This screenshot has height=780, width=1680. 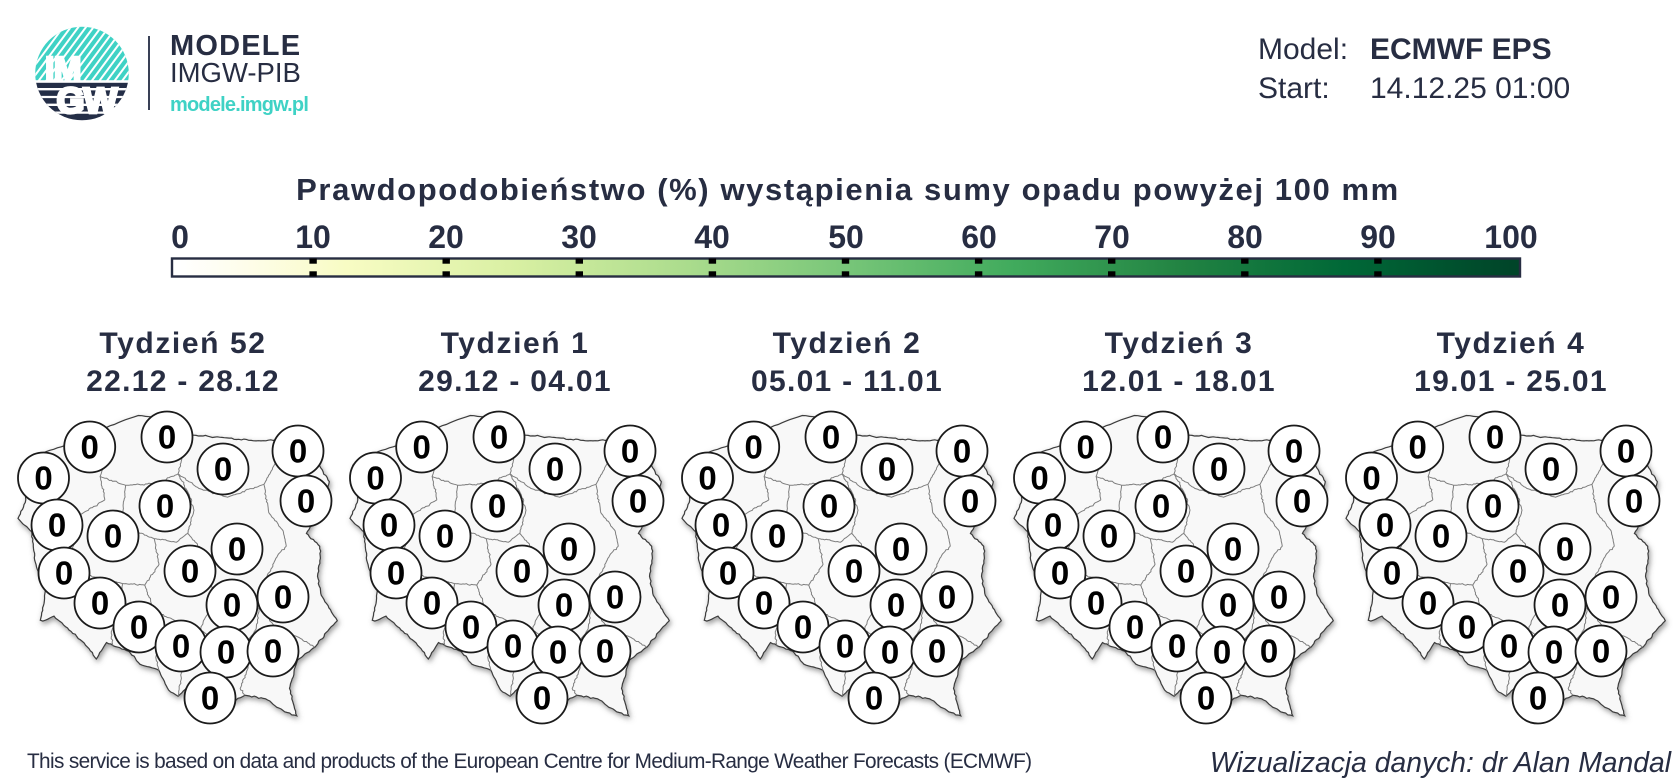 What do you see at coordinates (87, 100) in the screenshot?
I see `svg-text: GW` at bounding box center [87, 100].